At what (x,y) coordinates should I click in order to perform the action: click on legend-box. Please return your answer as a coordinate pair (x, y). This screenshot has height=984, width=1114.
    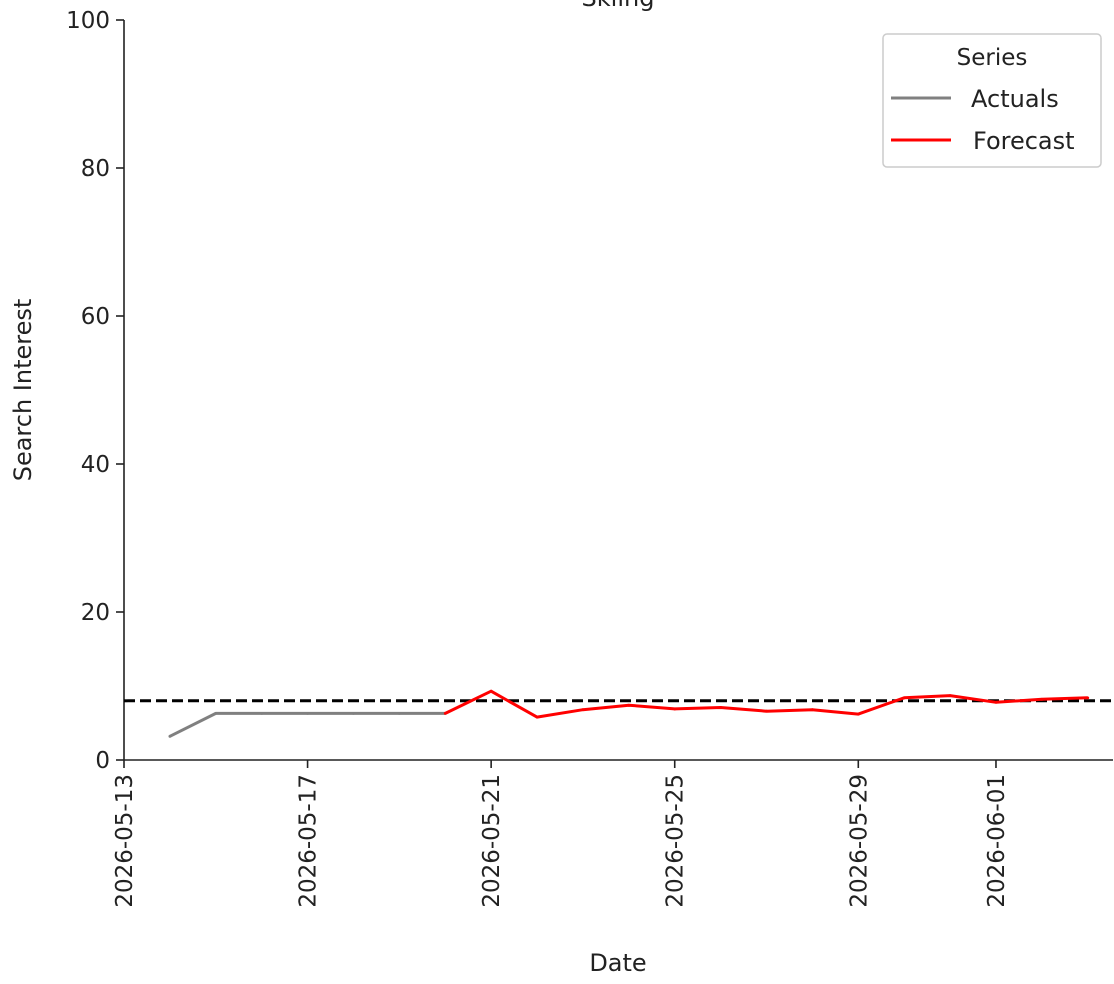
    Looking at the image, I should click on (992, 100).